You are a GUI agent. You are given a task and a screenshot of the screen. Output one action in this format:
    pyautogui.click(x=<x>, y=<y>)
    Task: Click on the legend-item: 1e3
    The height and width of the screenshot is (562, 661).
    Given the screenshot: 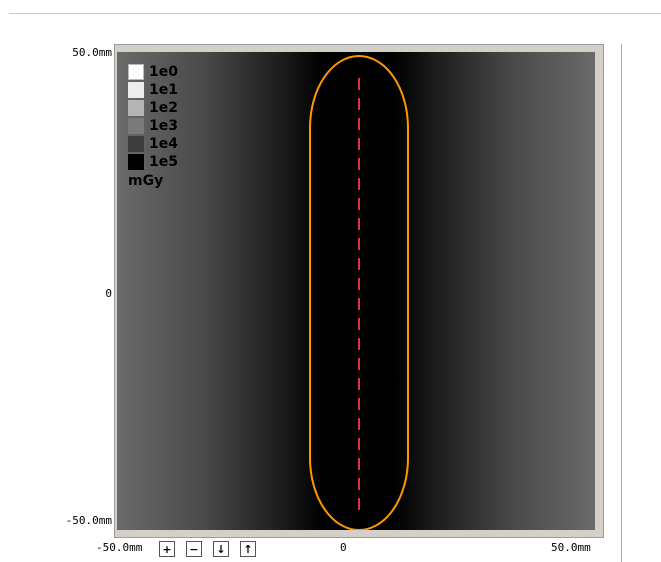 What is the action you would take?
    pyautogui.click(x=153, y=126)
    